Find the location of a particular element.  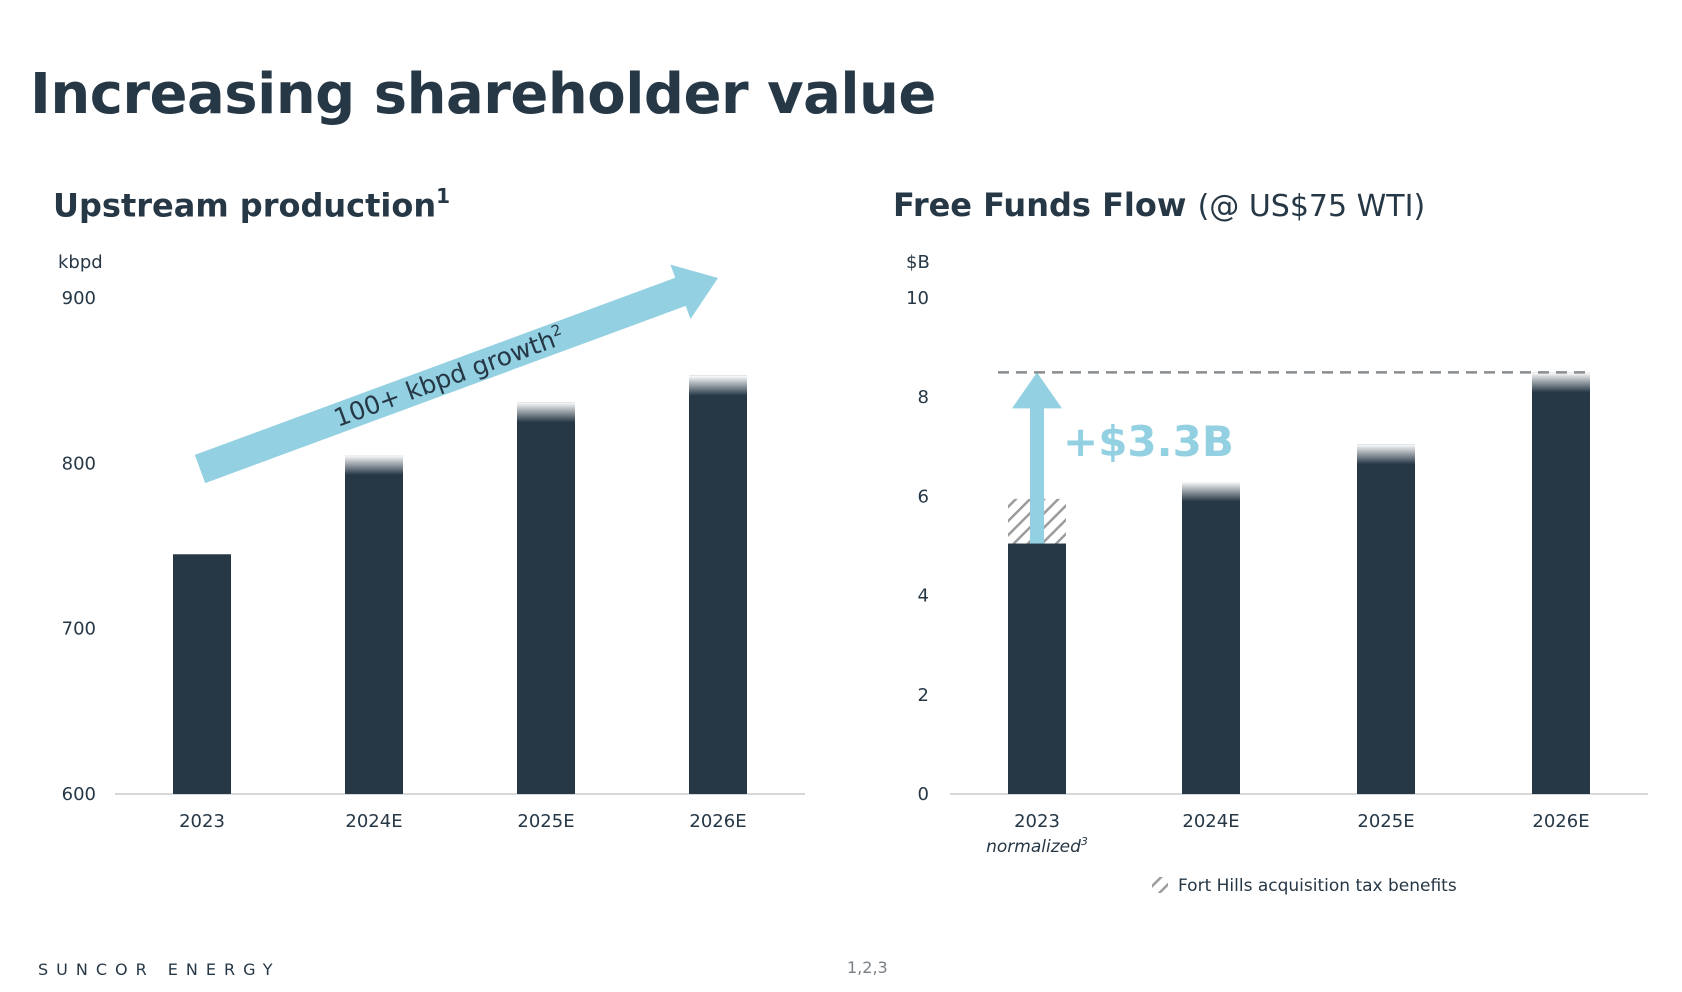

y-tick-label: 6 is located at coordinates (923, 496).